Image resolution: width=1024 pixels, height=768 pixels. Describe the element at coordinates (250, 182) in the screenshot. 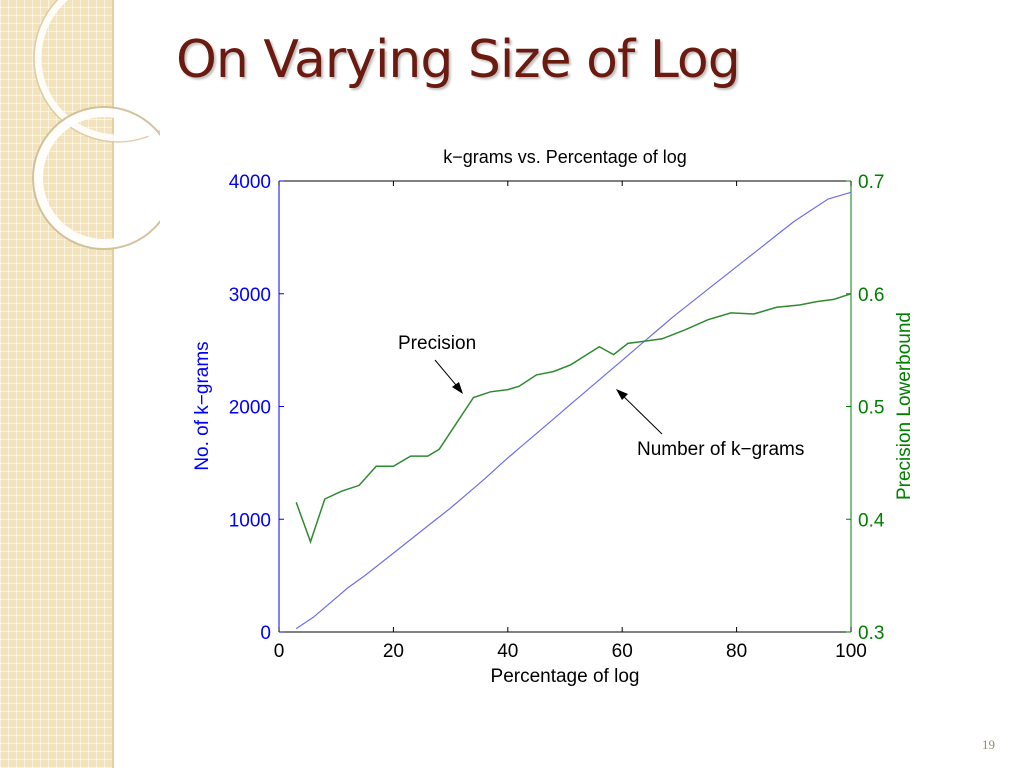

I see `left-tick-label: 4000` at that location.